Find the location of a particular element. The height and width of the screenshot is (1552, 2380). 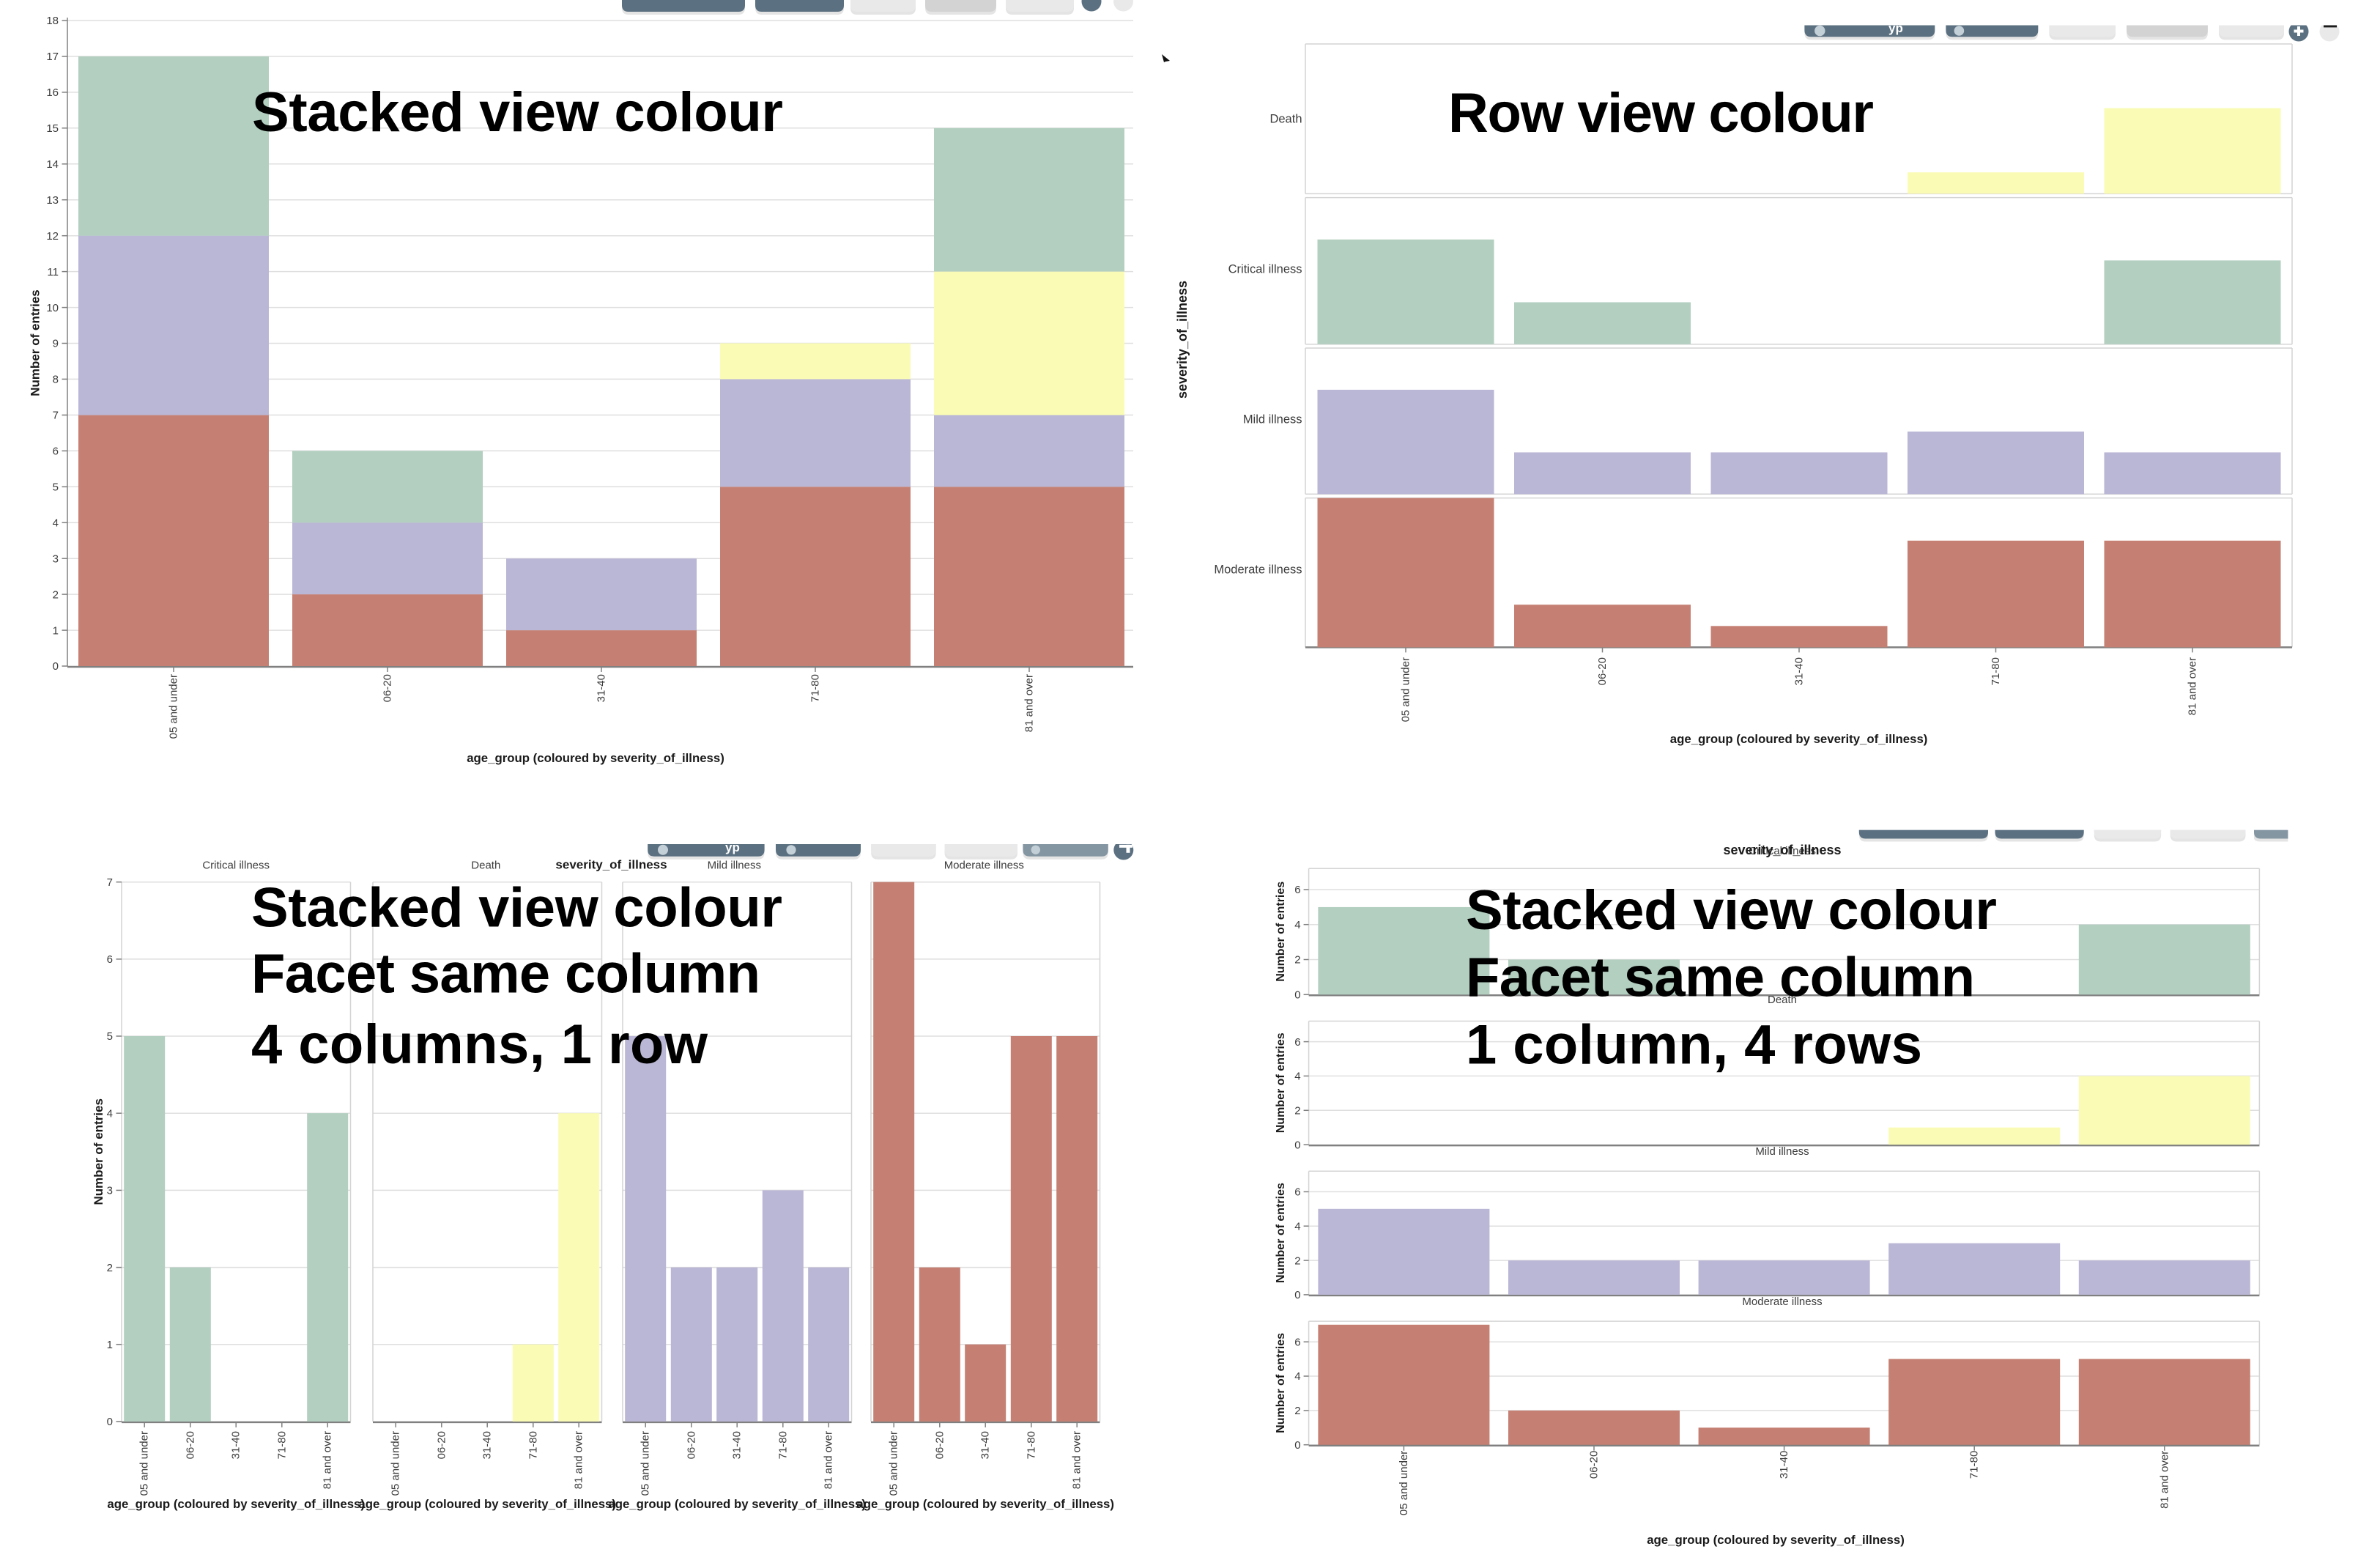

svg-text: 14 is located at coordinates (52, 164).